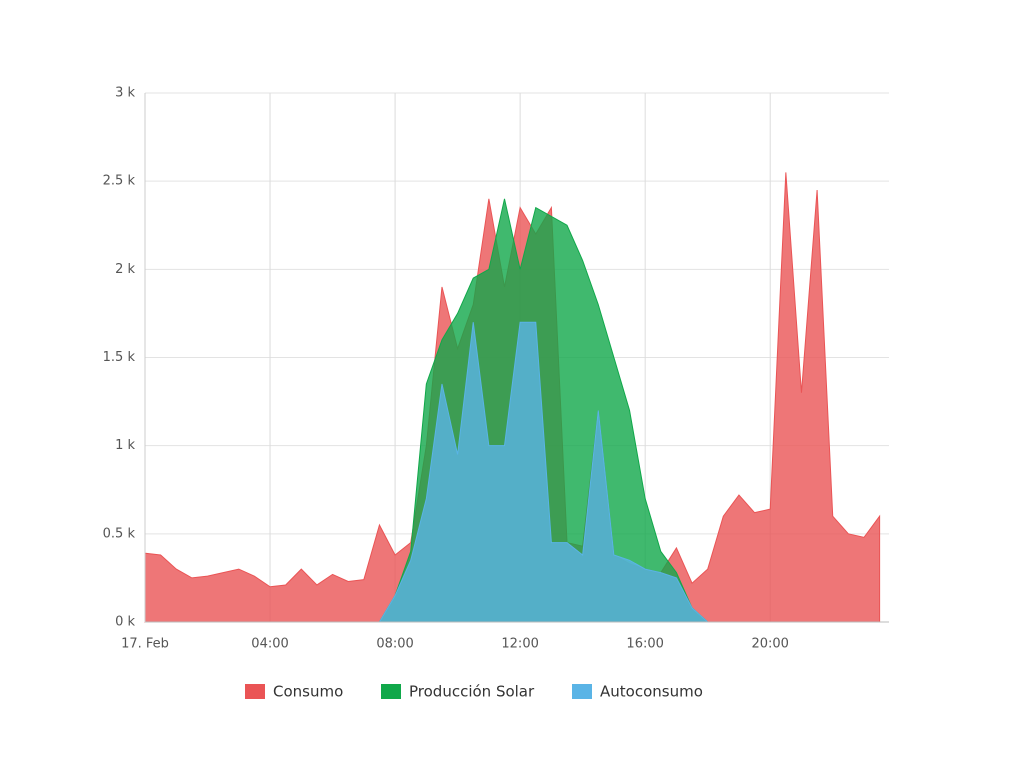 The height and width of the screenshot is (768, 1024). I want to click on y-tick-label: 1.5 k, so click(119, 357).